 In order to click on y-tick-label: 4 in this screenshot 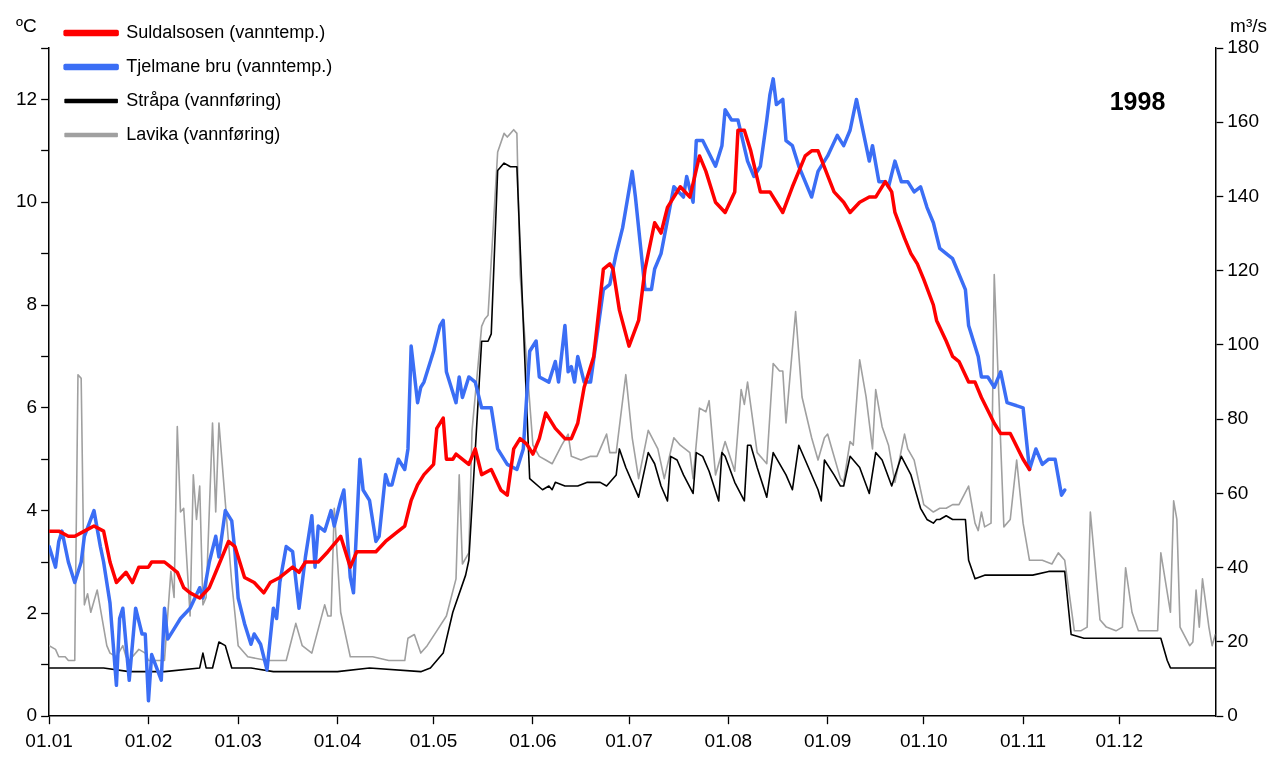, I will do `click(32, 509)`.